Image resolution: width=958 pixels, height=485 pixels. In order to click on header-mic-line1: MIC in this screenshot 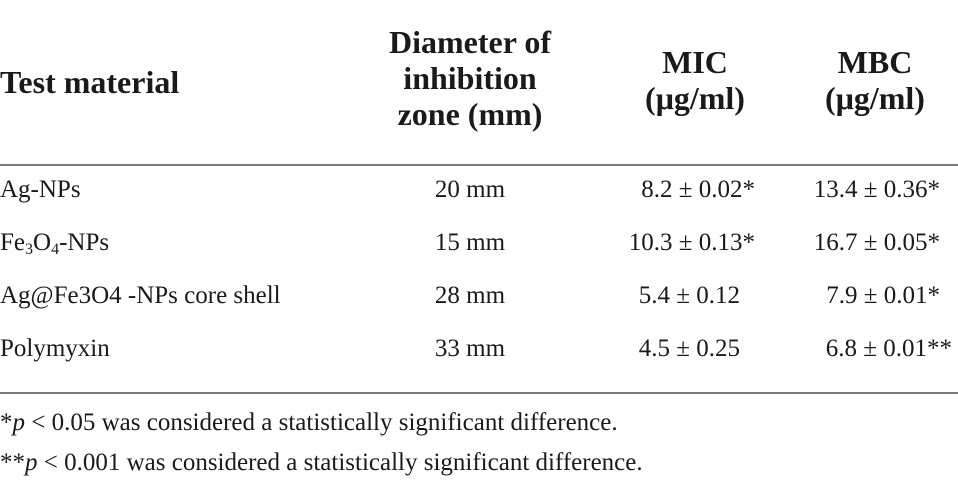, I will do `click(695, 62)`.